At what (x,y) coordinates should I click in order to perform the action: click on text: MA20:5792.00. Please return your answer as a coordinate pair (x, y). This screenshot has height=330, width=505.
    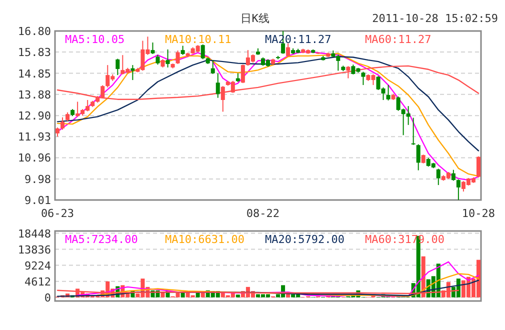
    Looking at the image, I should click on (304, 239).